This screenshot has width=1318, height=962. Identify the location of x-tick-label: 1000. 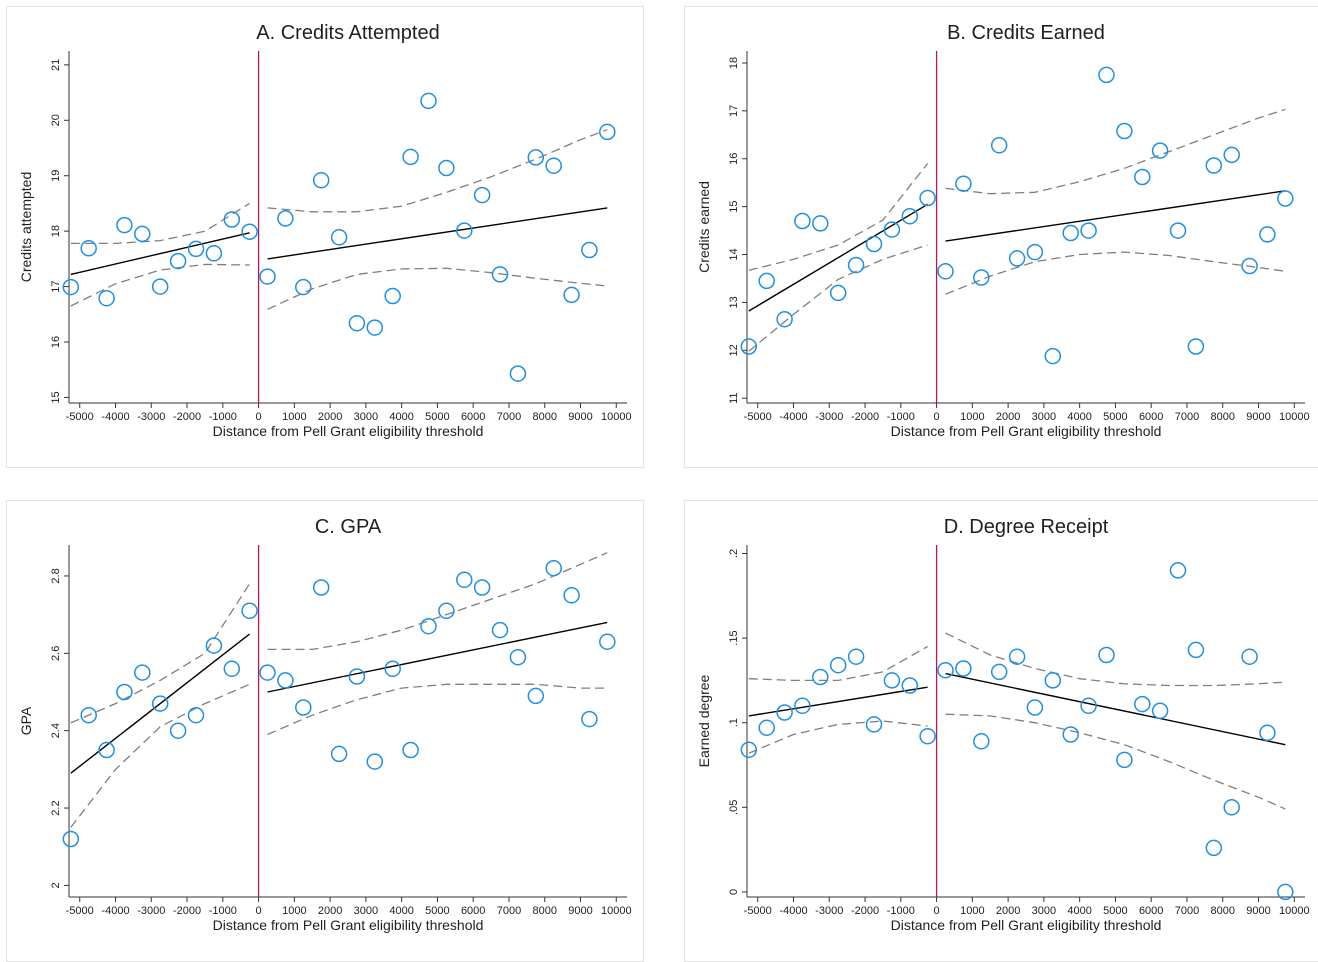
(294, 911).